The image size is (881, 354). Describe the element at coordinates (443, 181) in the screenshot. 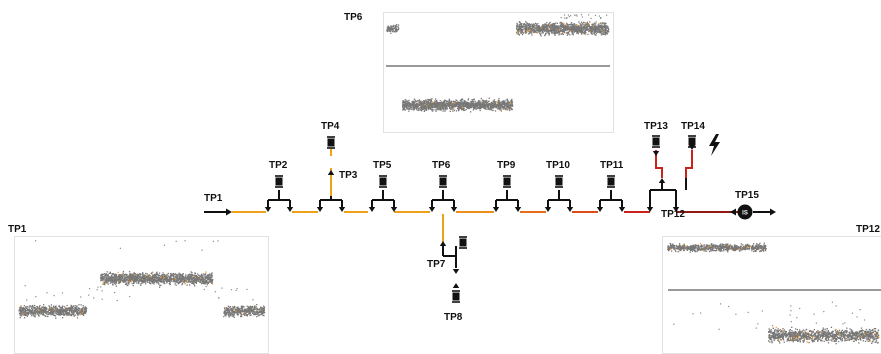

I see `probe-tp6-icon` at that location.